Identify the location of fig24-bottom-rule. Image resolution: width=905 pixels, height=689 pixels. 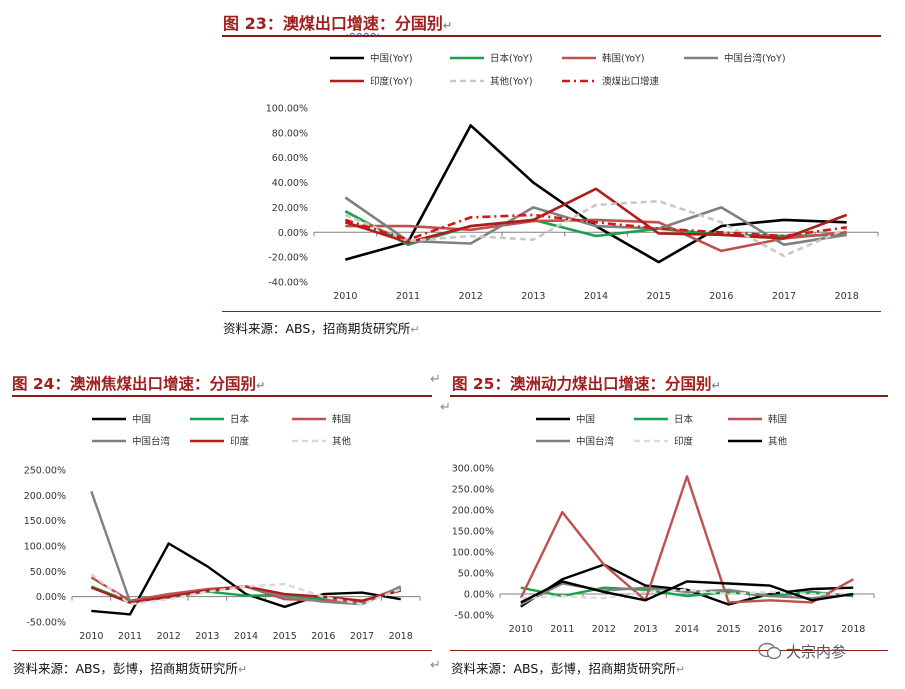
(222, 650).